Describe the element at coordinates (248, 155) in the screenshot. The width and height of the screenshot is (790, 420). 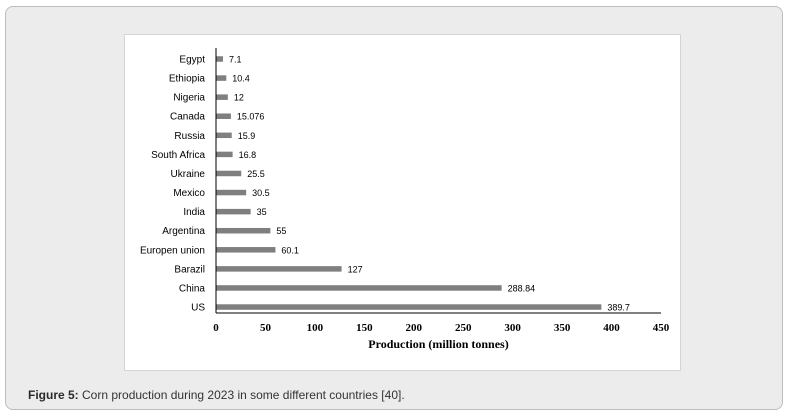
I see `value-label-south-africa: 16.8` at that location.